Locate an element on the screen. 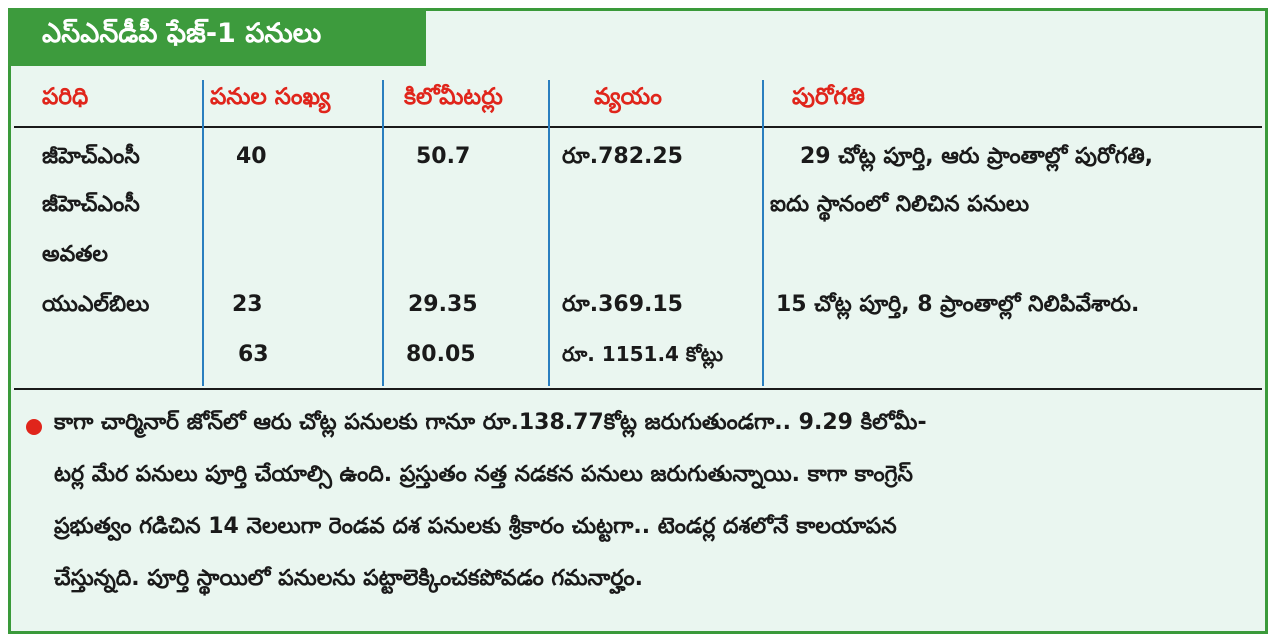 The width and height of the screenshot is (1280, 644). header-count: పనుల సంఖ్య is located at coordinates (270, 97).